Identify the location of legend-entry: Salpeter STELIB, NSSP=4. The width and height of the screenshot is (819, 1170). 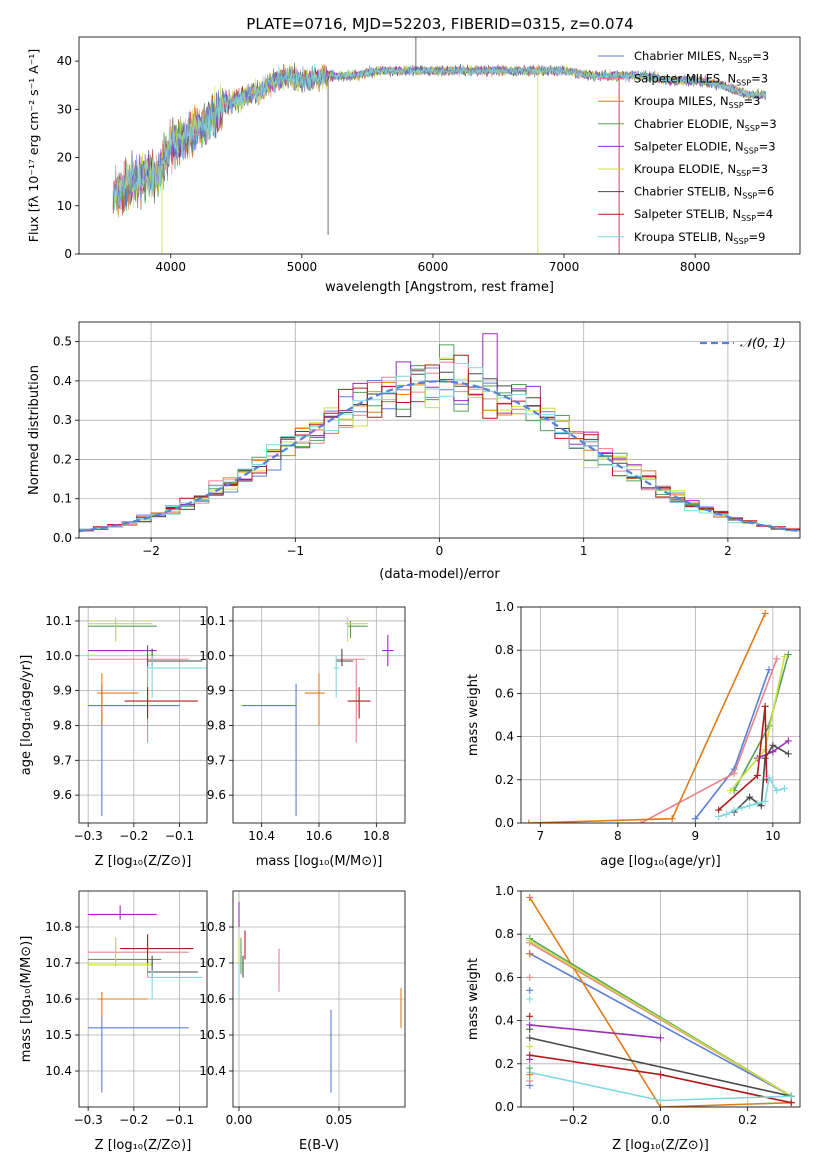
(703, 215).